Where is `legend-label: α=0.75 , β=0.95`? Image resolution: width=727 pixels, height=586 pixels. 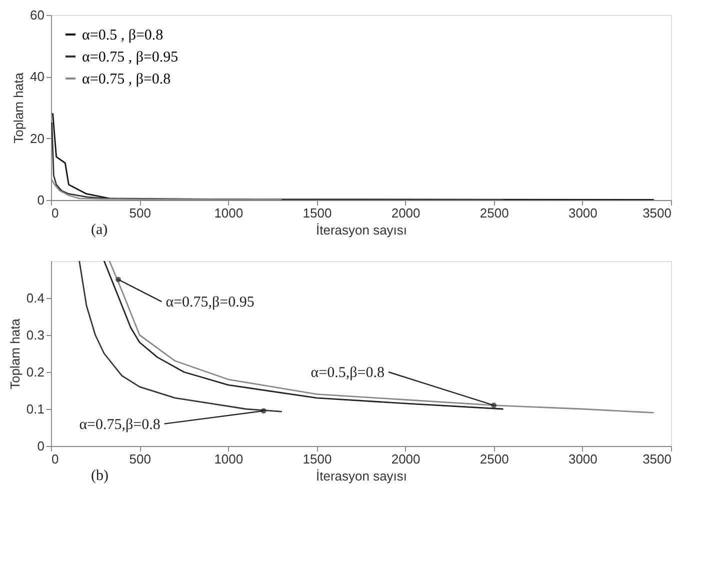 legend-label: α=0.75 , β=0.95 is located at coordinates (130, 58).